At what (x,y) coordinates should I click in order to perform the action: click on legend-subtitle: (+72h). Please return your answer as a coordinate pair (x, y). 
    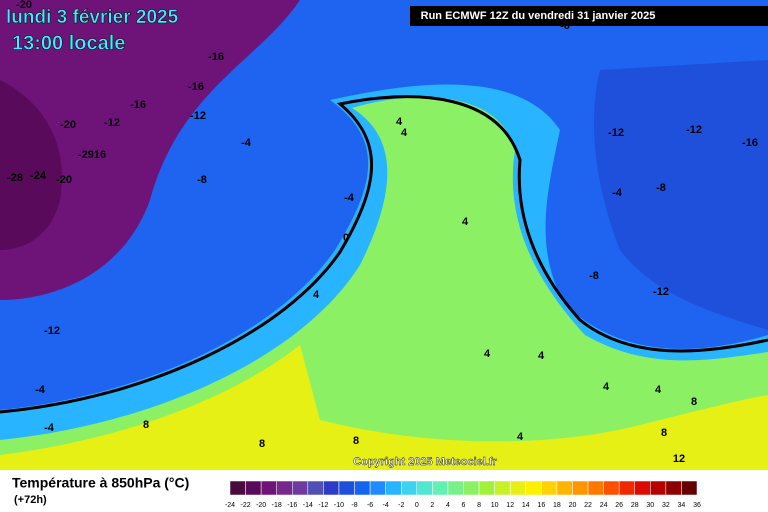
    Looking at the image, I should click on (30, 500).